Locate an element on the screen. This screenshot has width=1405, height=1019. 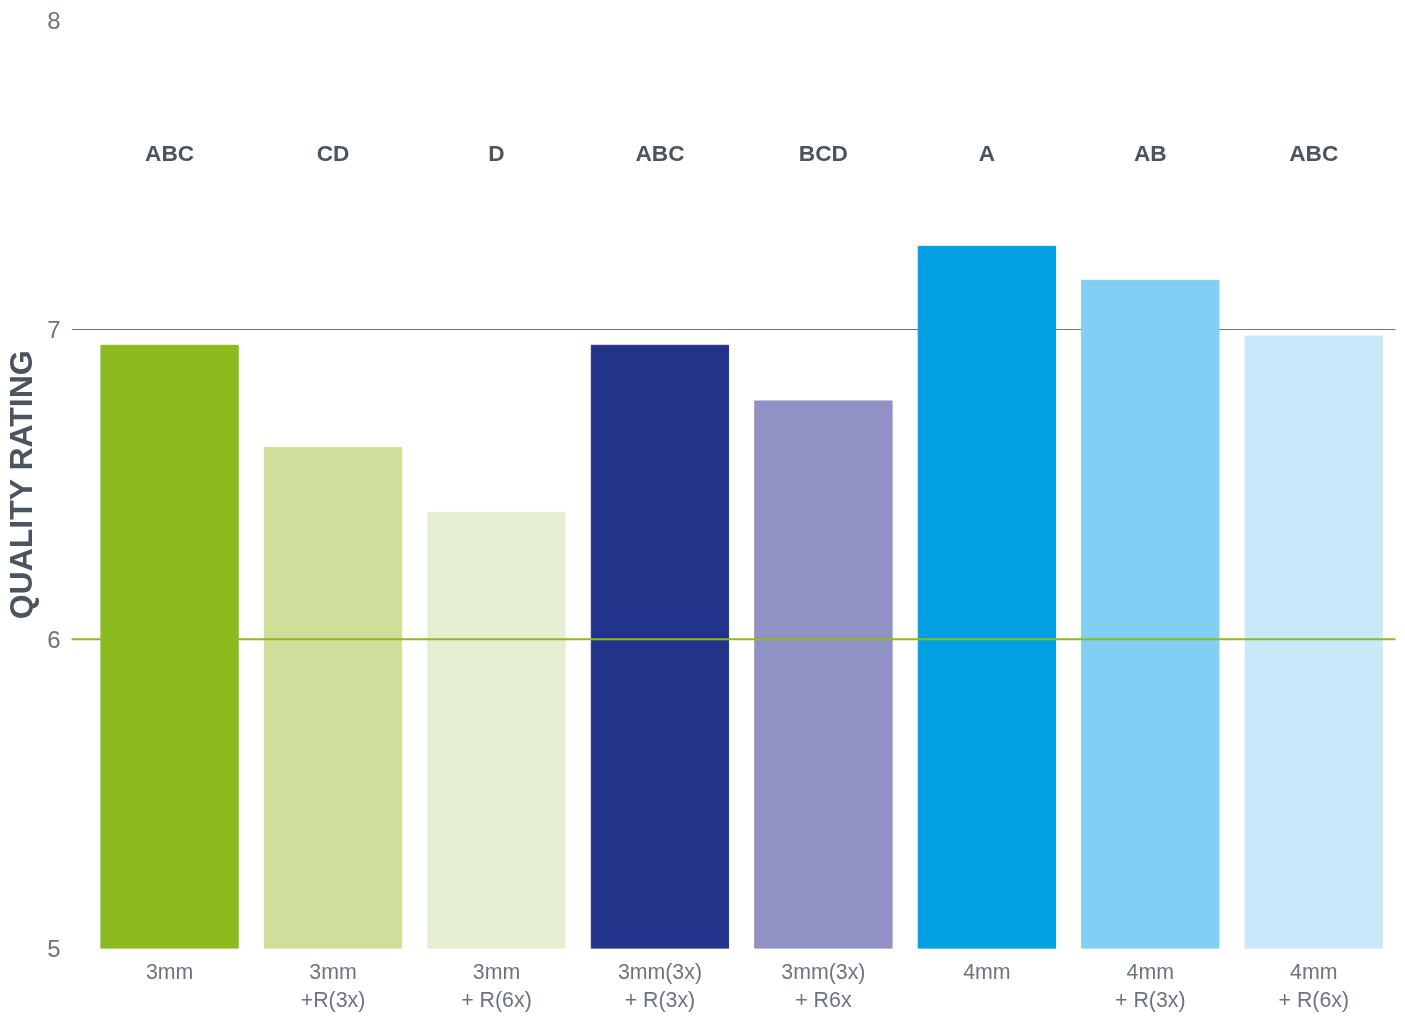
annotation: A is located at coordinates (987, 153).